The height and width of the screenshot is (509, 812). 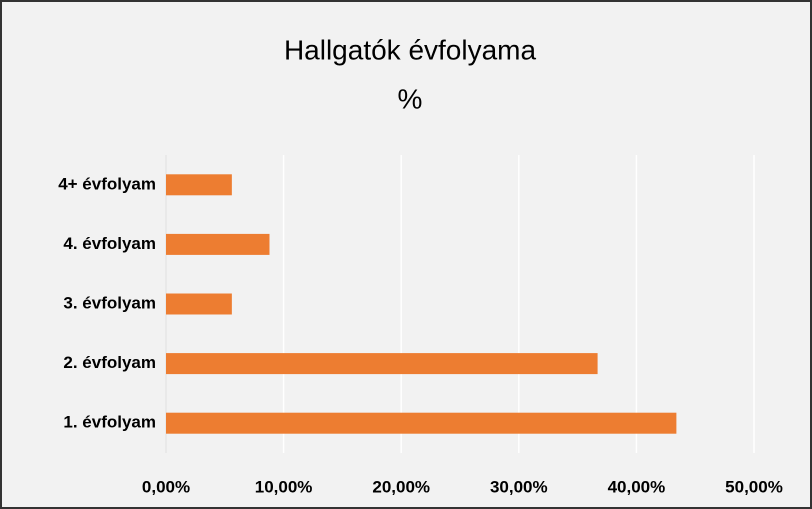 What do you see at coordinates (109, 243) in the screenshot?
I see `y-tick-label: 4. évfolyam` at bounding box center [109, 243].